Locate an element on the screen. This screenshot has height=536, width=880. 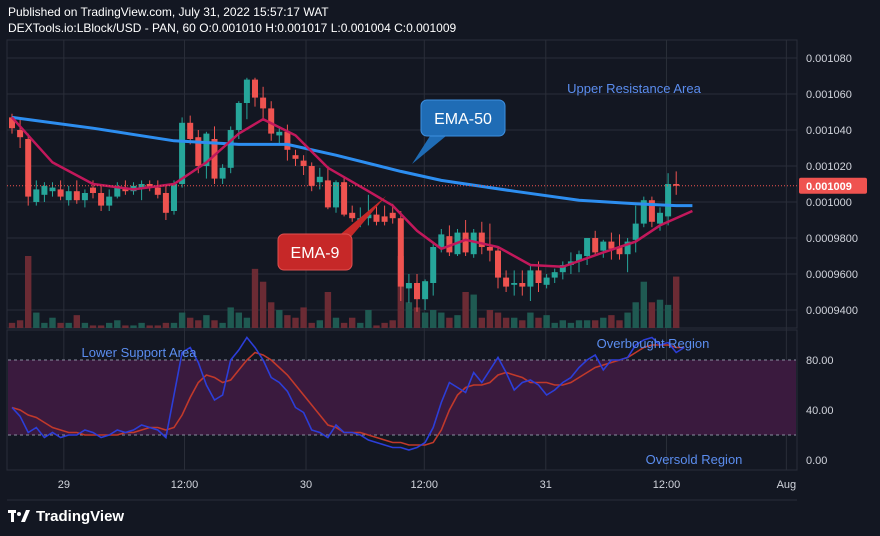
last-price-tag: 0.001009 is located at coordinates (833, 185).